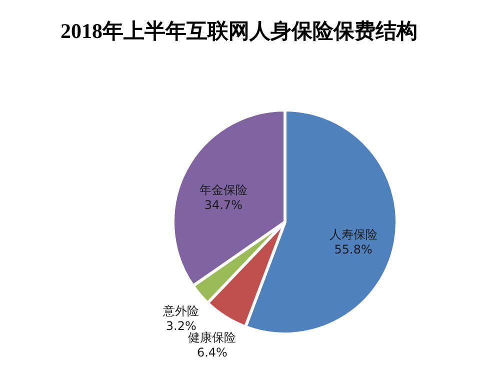 The width and height of the screenshot is (478, 387). Describe the element at coordinates (181, 325) in the screenshot. I see `data-label: 3.2%` at that location.